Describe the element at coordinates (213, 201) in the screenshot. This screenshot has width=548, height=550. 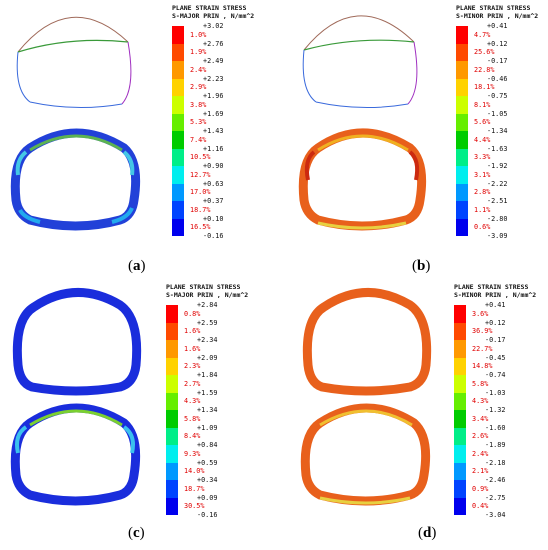
I see `legend-bound: +0.37` at that location.